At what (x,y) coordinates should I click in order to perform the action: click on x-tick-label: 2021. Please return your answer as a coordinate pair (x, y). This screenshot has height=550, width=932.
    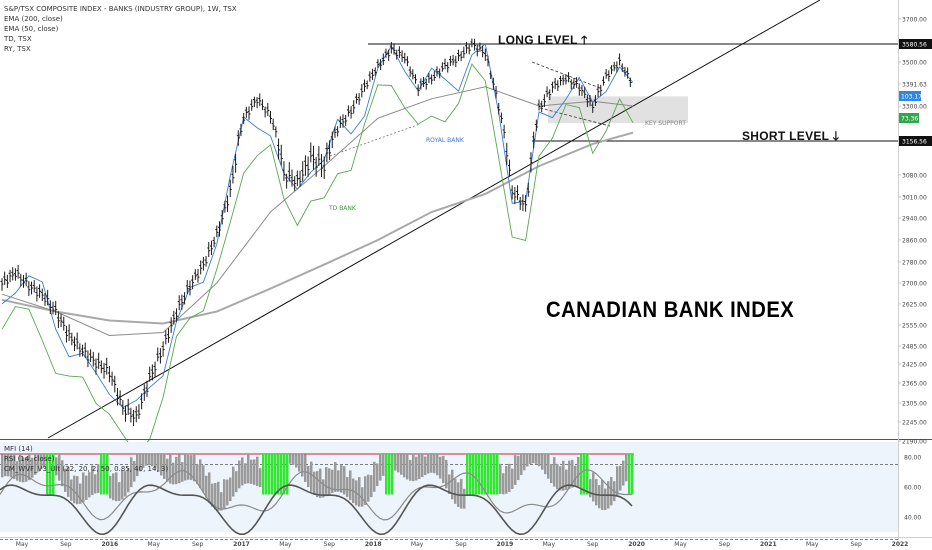
    Looking at the image, I should click on (768, 544).